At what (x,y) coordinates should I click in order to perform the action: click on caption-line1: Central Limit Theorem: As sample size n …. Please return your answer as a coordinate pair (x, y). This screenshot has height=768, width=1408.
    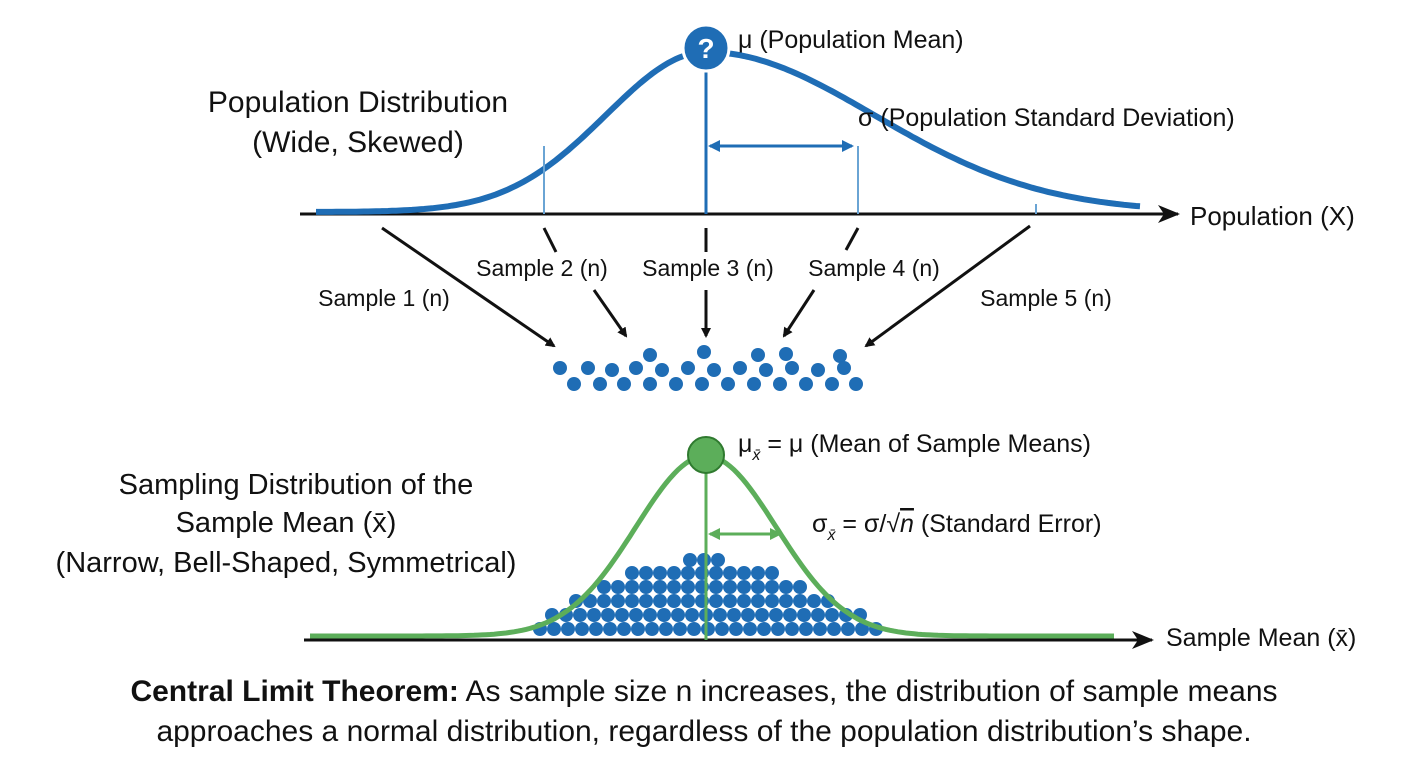
    Looking at the image, I should click on (704, 692).